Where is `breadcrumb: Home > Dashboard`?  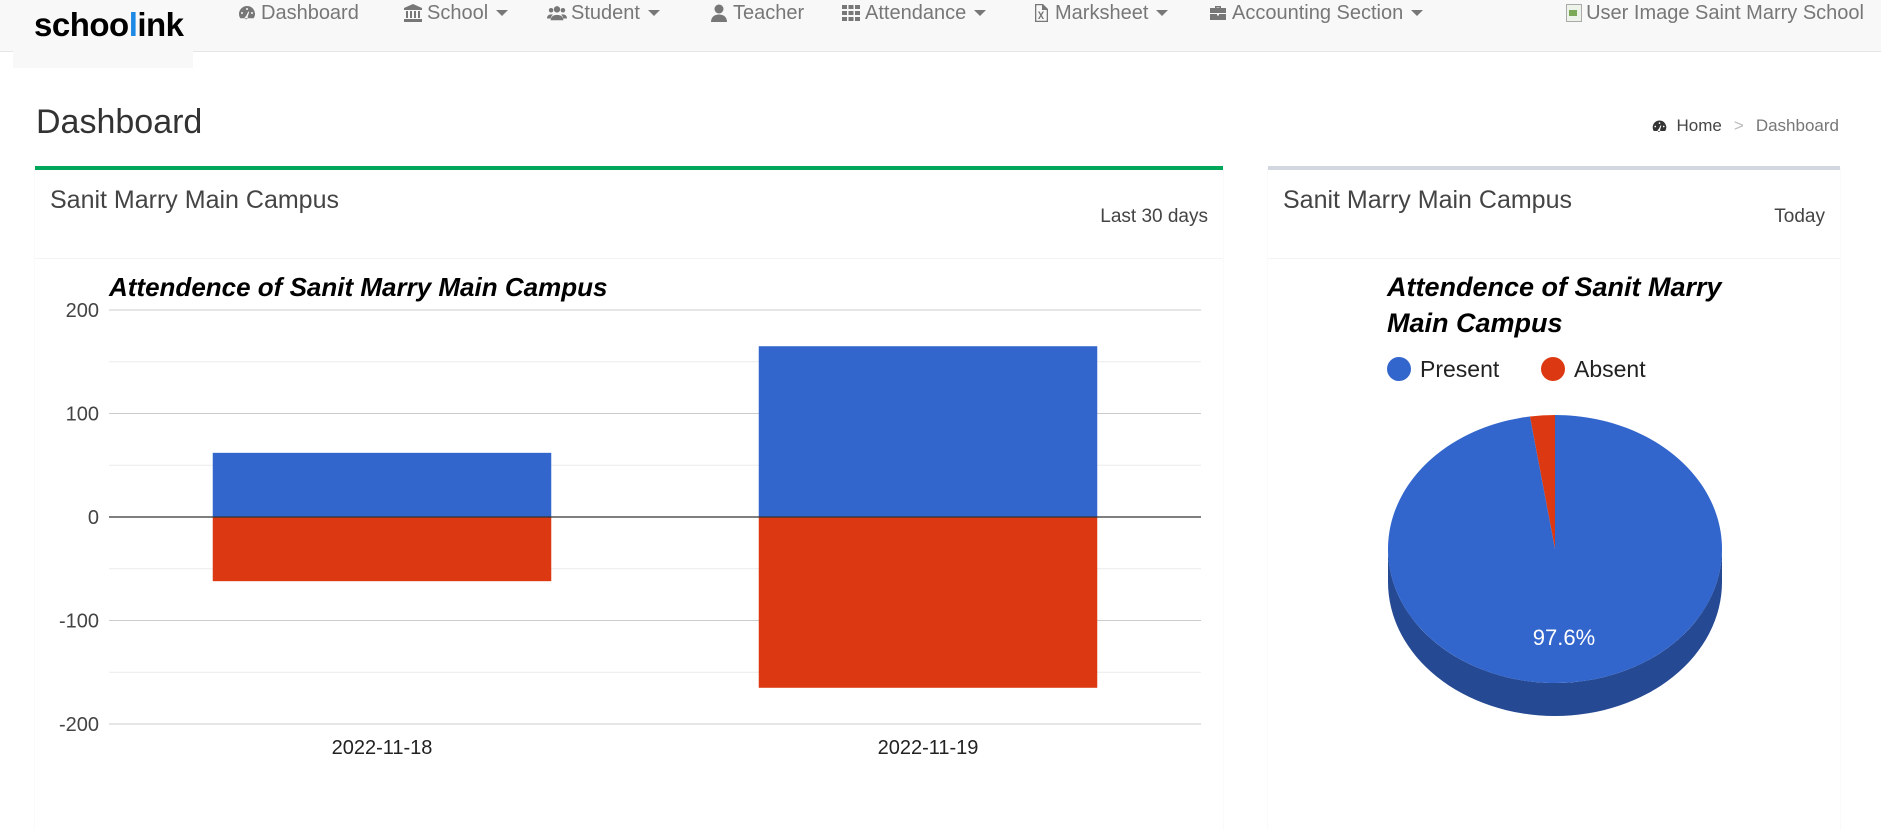 breadcrumb: Home > Dashboard is located at coordinates (1744, 126).